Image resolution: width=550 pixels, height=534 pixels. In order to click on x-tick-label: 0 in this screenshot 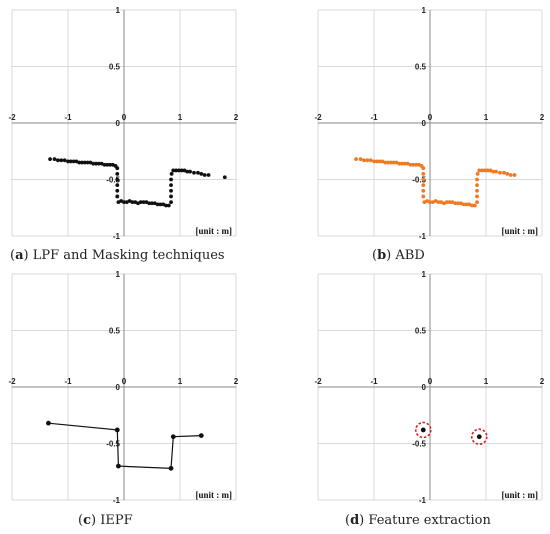, I will do `click(124, 381)`.